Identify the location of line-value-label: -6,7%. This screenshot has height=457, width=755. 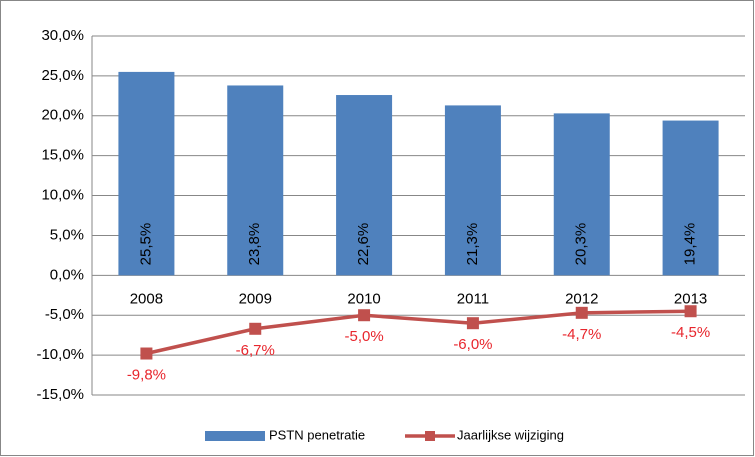
(255, 350).